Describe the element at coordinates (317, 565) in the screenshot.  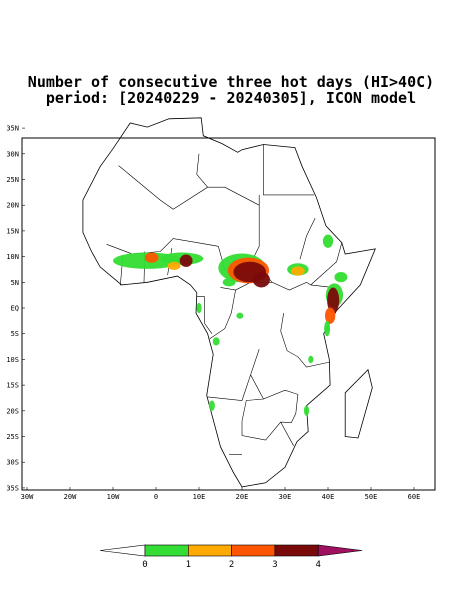
I see `colorbar-label: 4` at that location.